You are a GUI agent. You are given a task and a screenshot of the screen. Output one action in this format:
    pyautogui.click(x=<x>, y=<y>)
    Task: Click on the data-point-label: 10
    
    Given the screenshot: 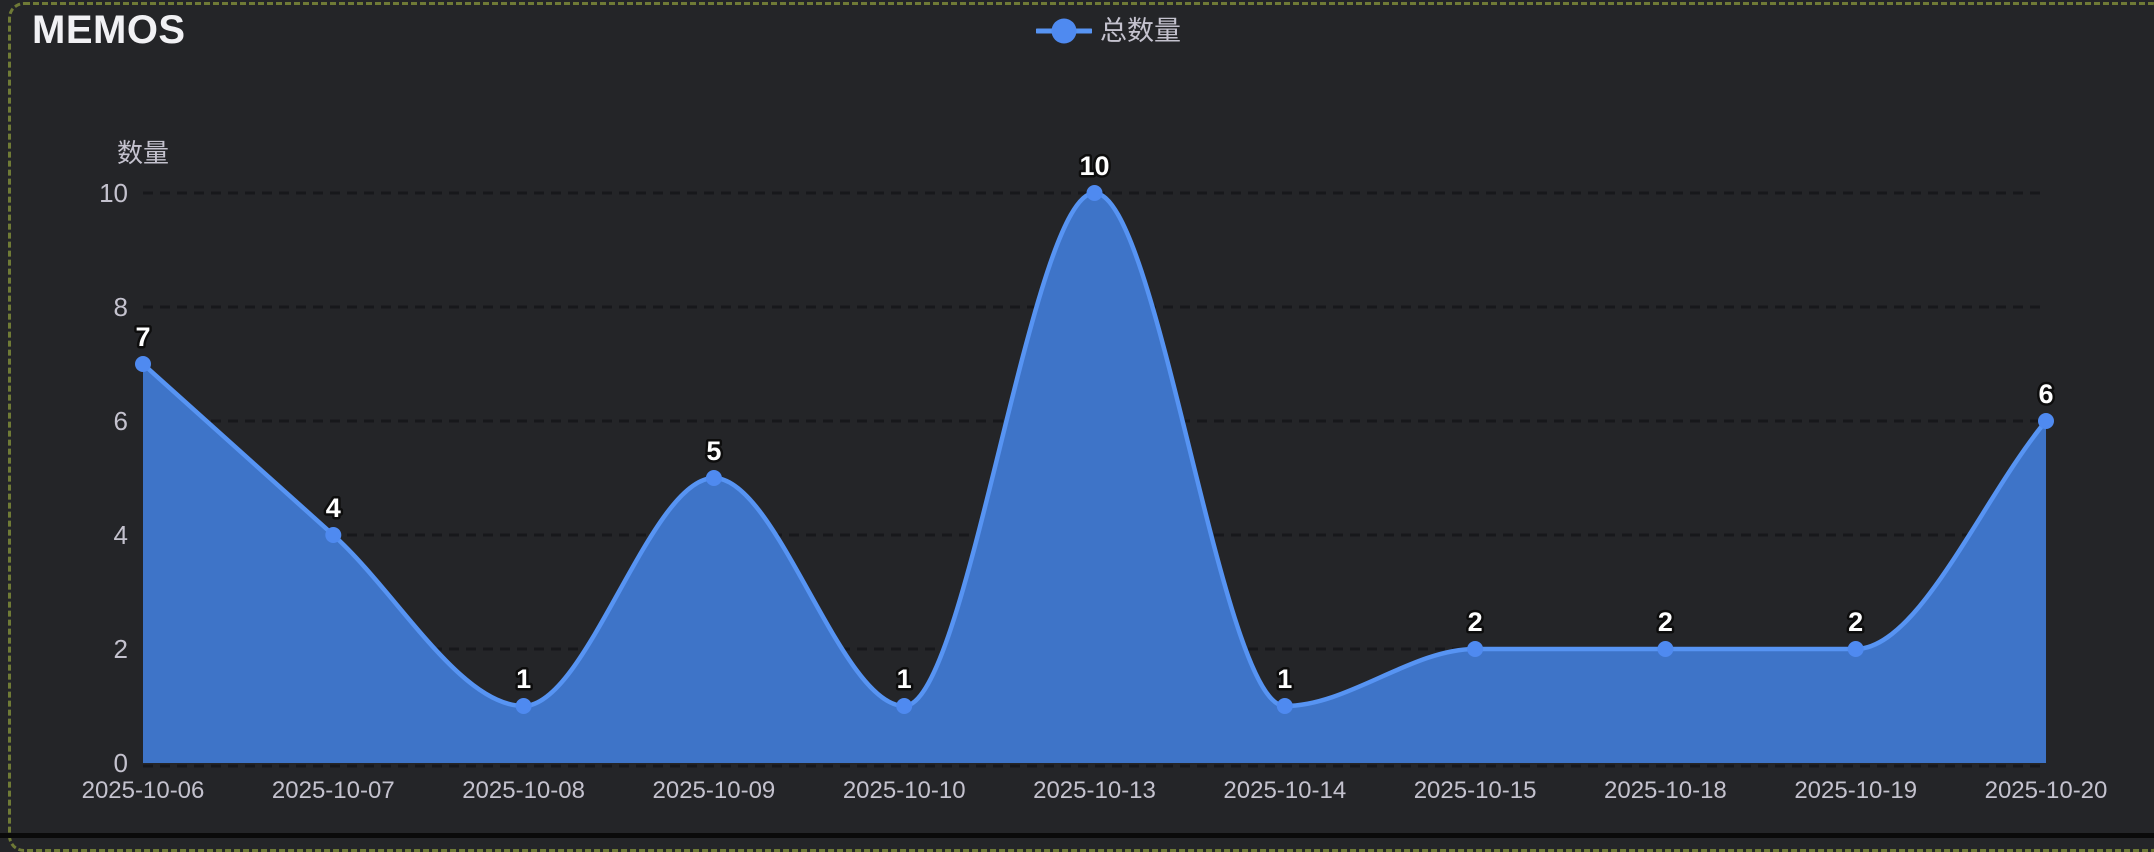 What is the action you would take?
    pyautogui.click(x=1094, y=166)
    